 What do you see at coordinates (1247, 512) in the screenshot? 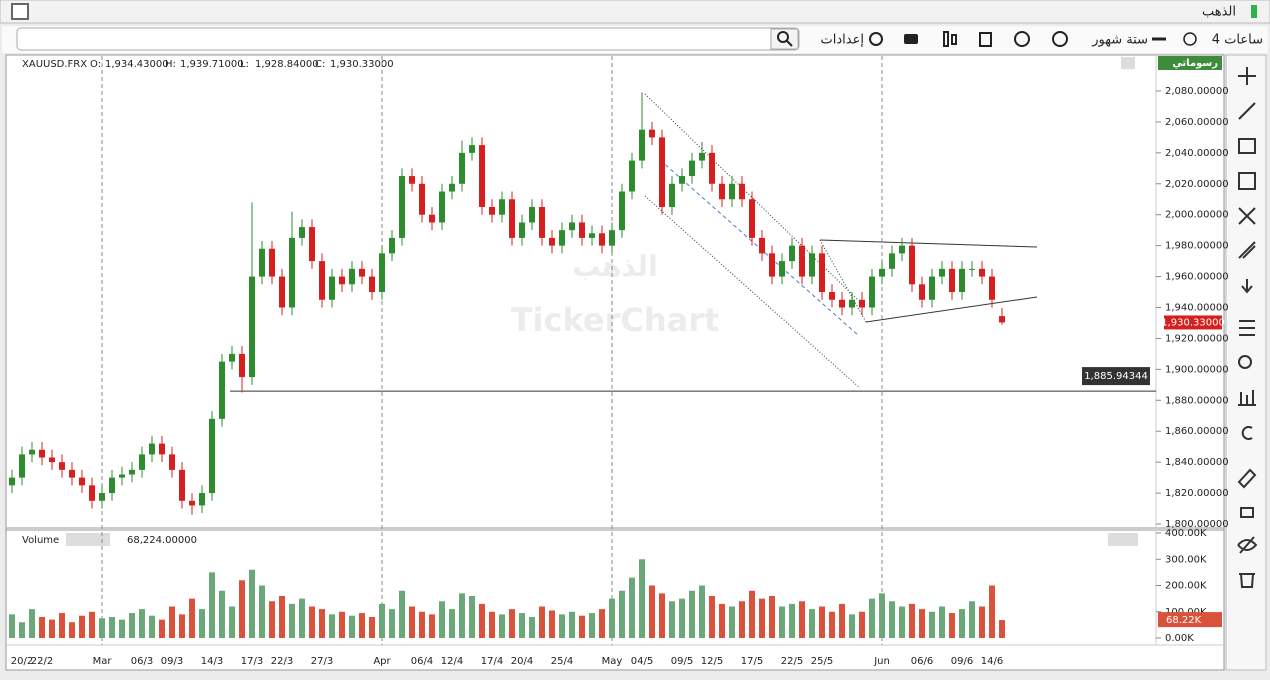
I see `lock-tool` at bounding box center [1247, 512].